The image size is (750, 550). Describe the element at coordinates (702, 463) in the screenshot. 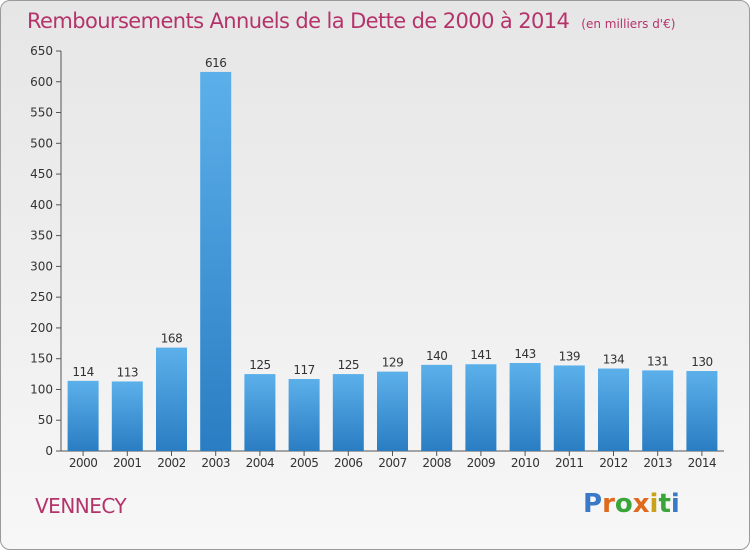

I see `x-tick-label: 2014` at that location.